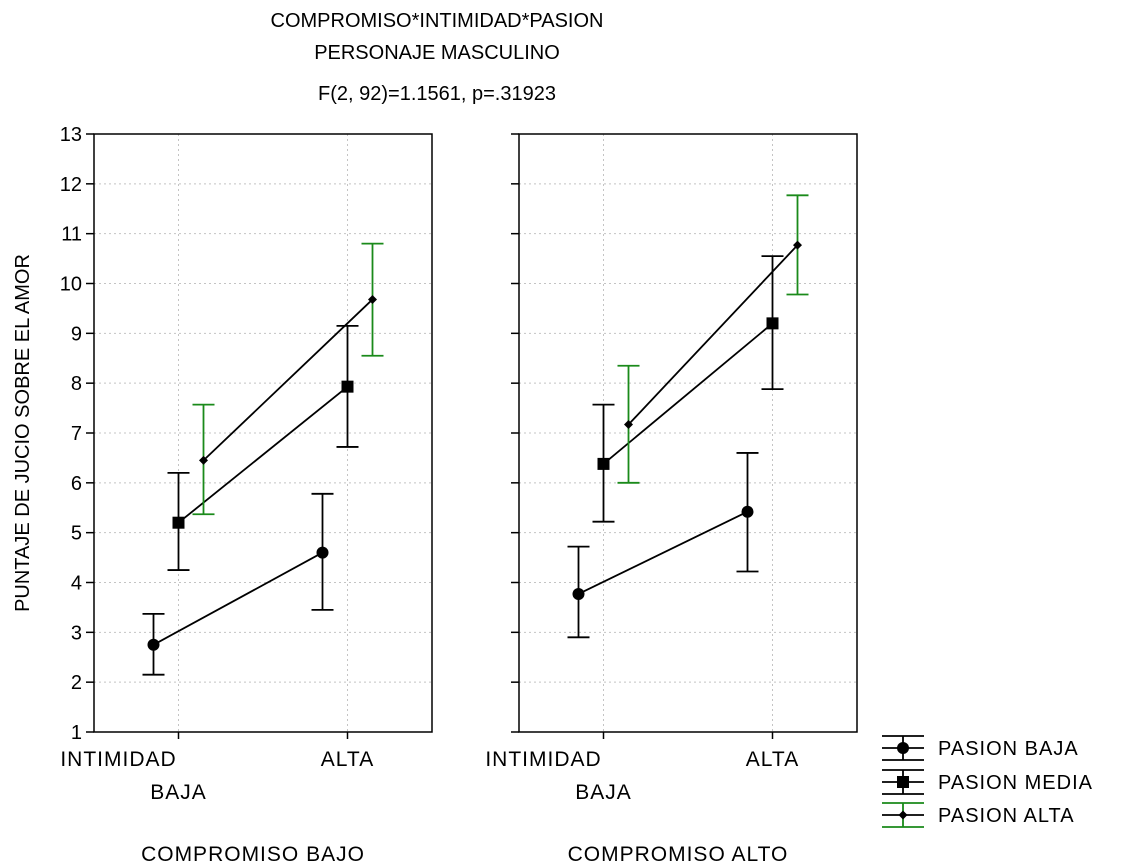 The image size is (1126, 867). I want to click on y-tick-label: 6, so click(76, 484).